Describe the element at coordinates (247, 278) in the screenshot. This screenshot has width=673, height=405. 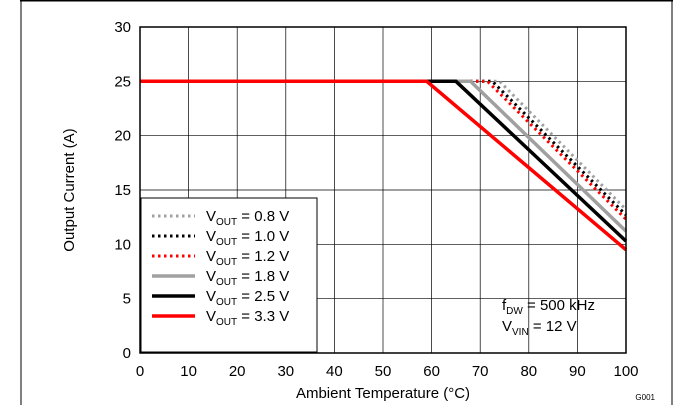
I see `legend-label: VOUT = 1.8 V` at that location.